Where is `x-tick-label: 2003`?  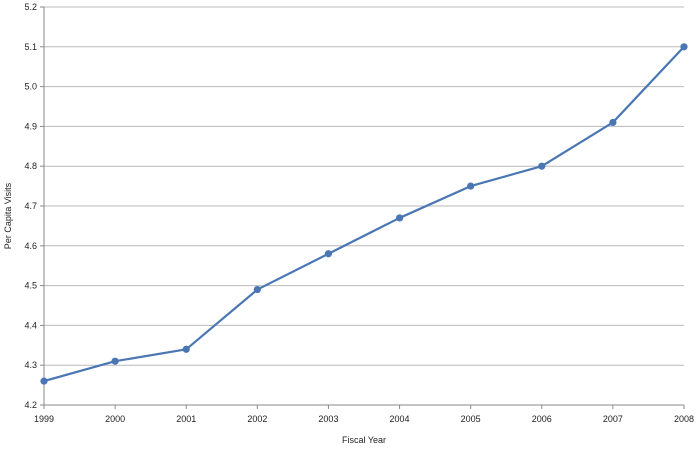
x-tick-label: 2003 is located at coordinates (328, 419).